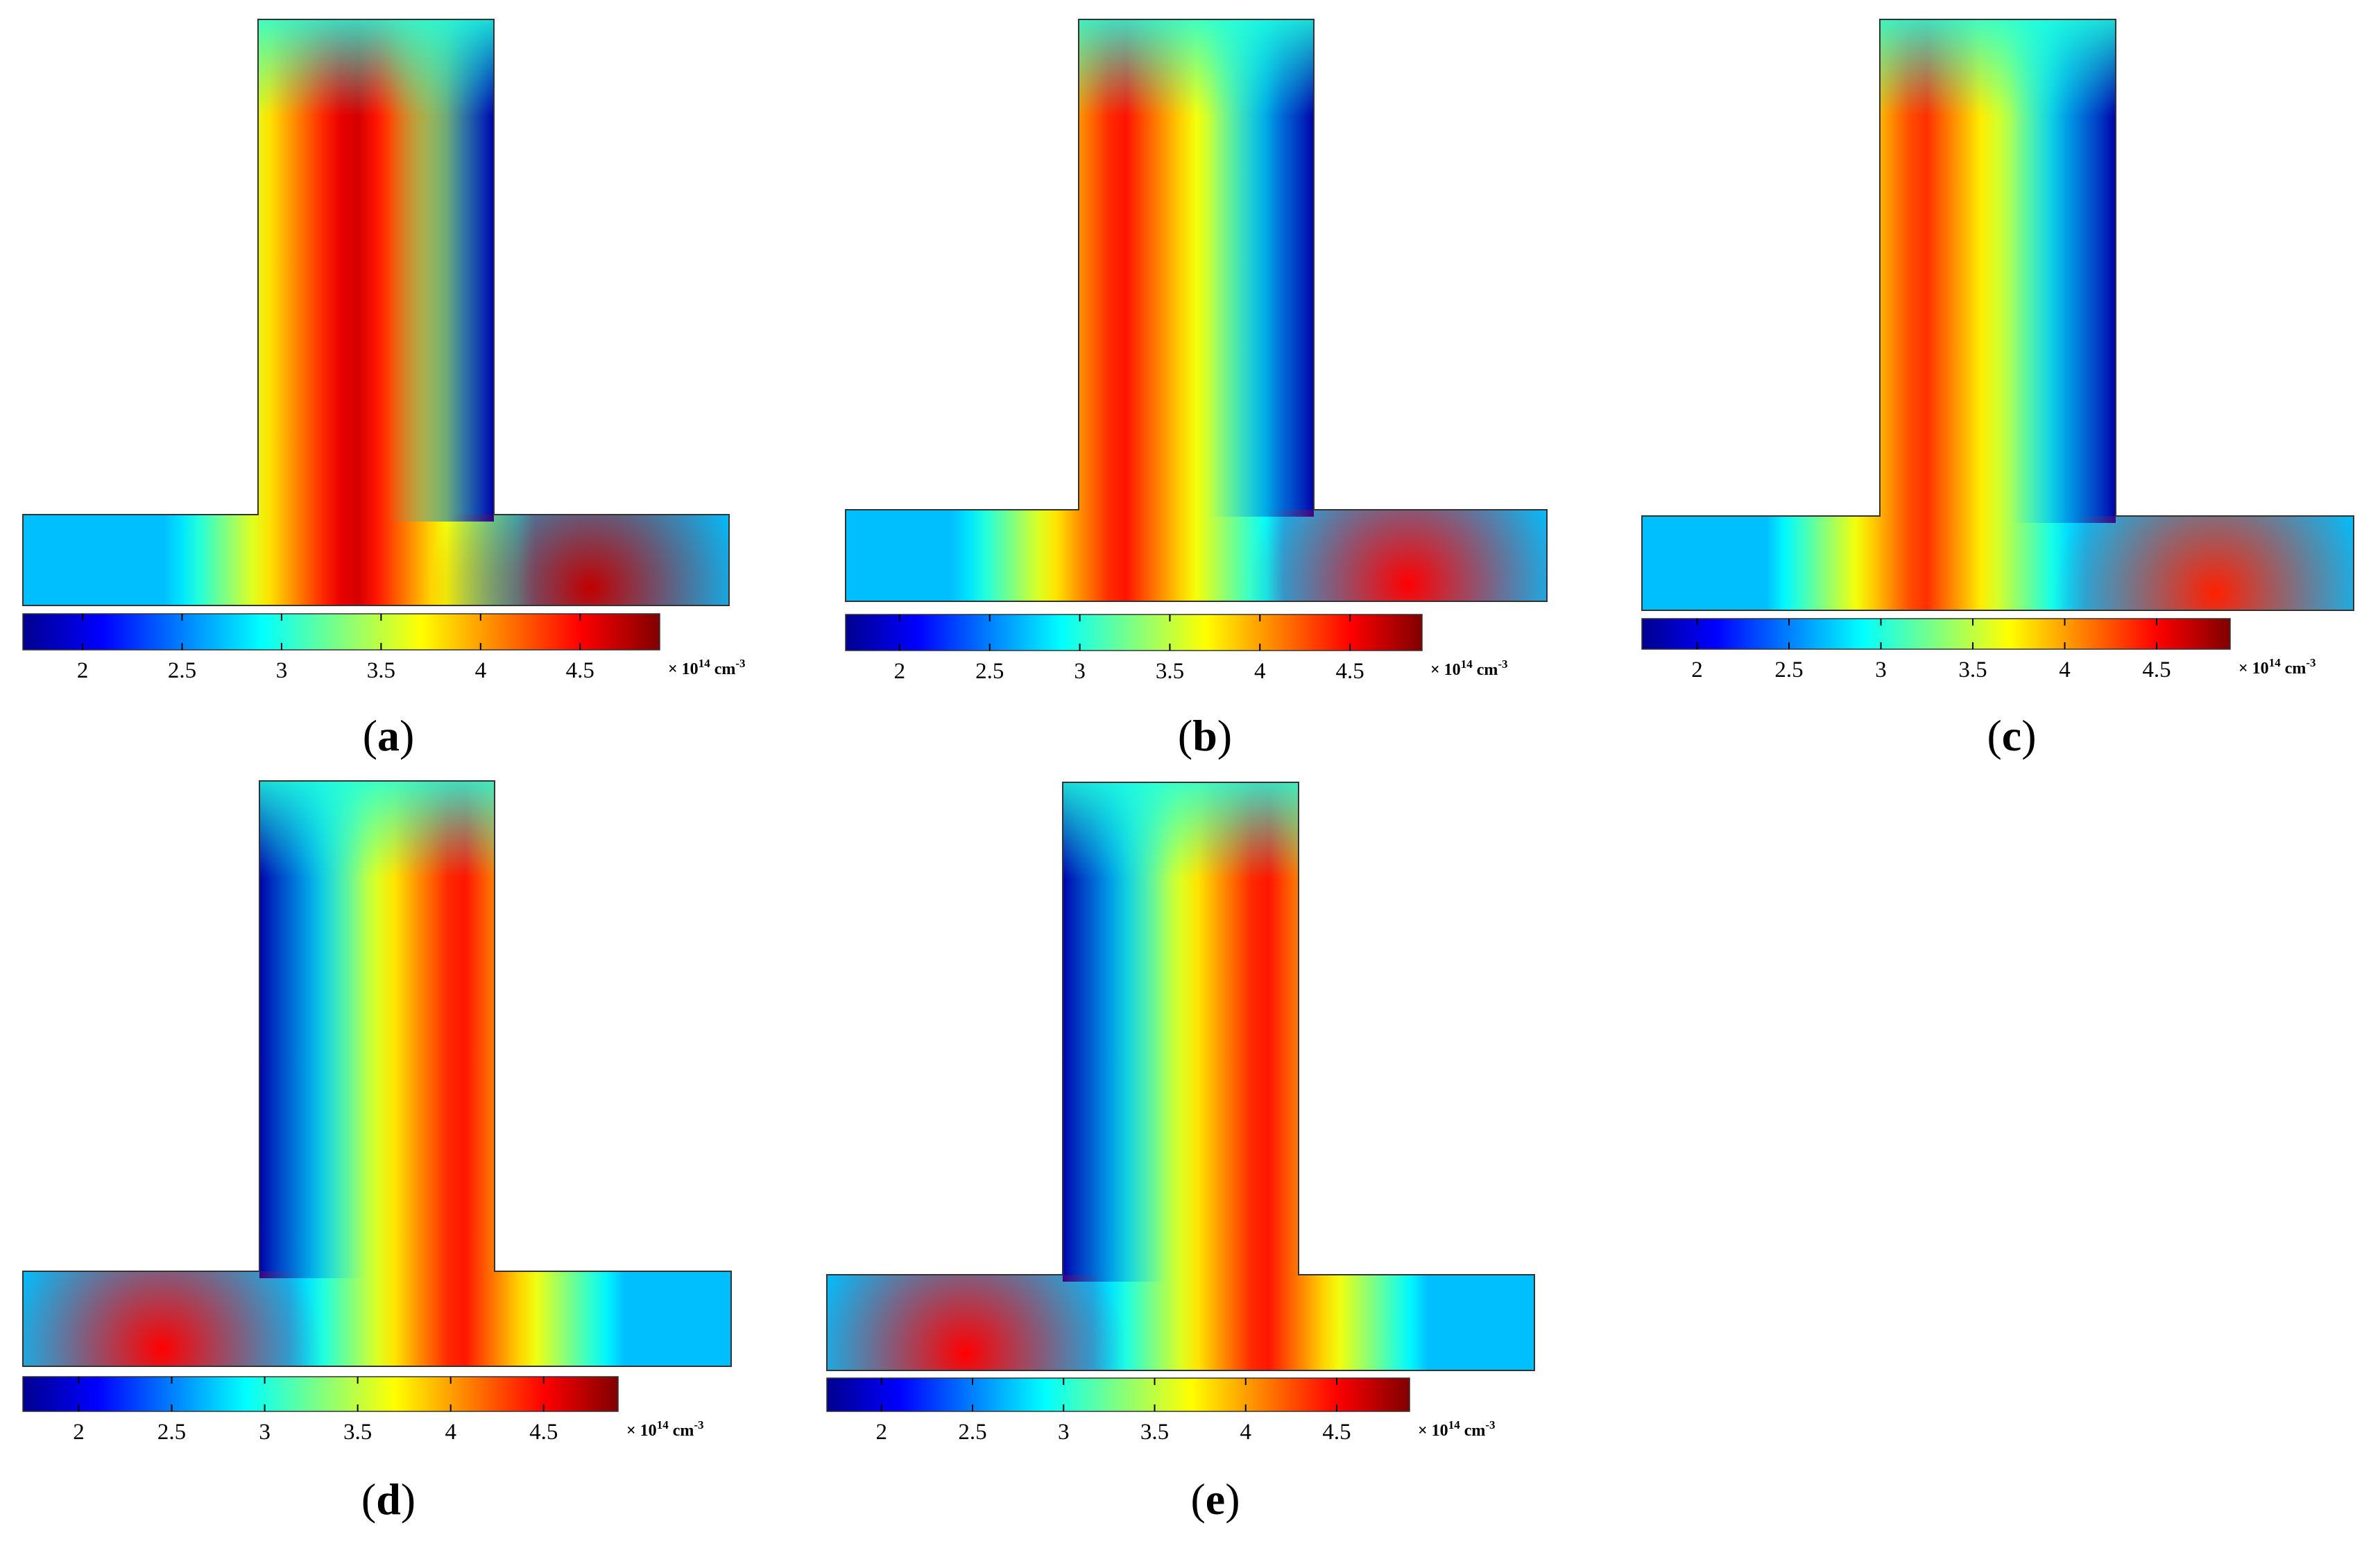  I want to click on panel-label-d: (d), so click(388, 1499).